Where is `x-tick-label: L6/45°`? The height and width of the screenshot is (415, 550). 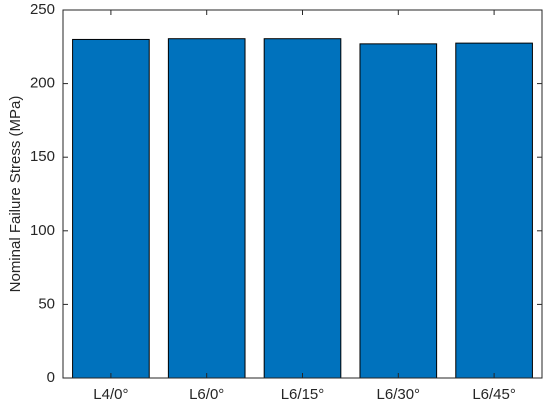 x-tick-label: L6/45° is located at coordinates (494, 394).